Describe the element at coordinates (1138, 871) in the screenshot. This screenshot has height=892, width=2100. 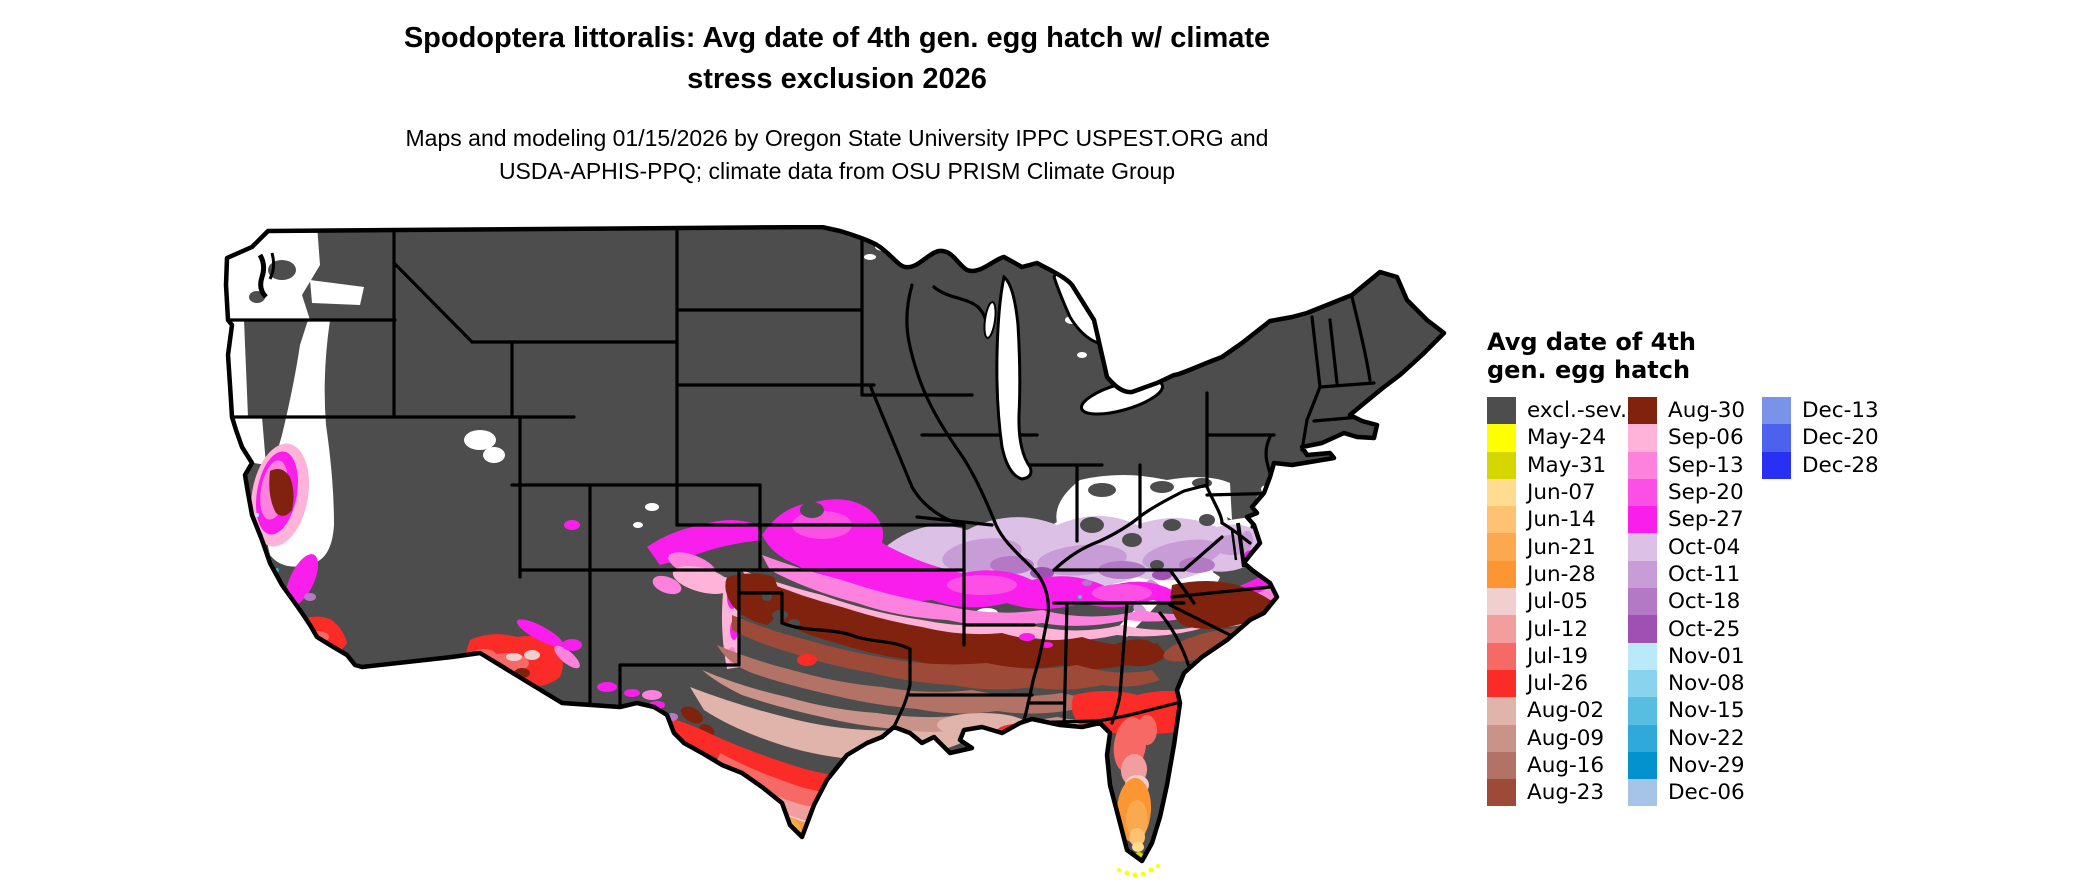
I see `florida-keys` at that location.